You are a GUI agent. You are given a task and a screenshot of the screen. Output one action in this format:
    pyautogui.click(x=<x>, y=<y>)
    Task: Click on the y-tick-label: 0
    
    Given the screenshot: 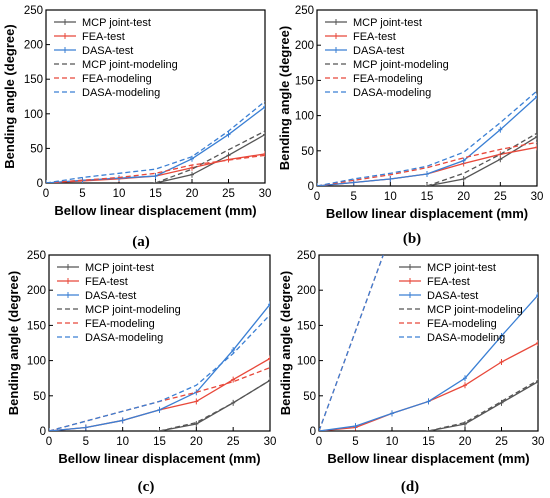 What is the action you would take?
    pyautogui.click(x=311, y=187)
    